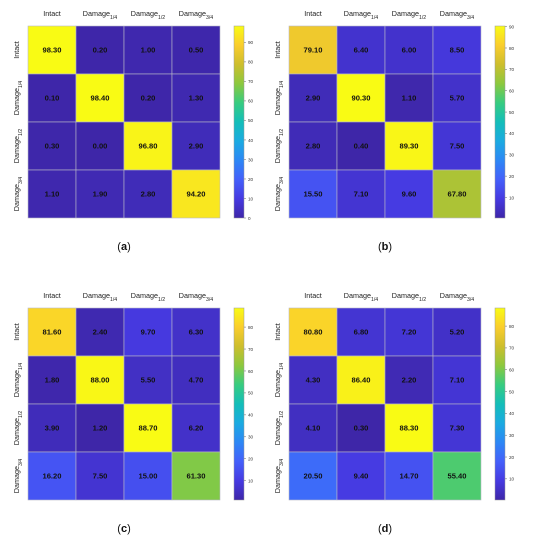  I want to click on cell-value-label: 1.80, so click(52, 380).